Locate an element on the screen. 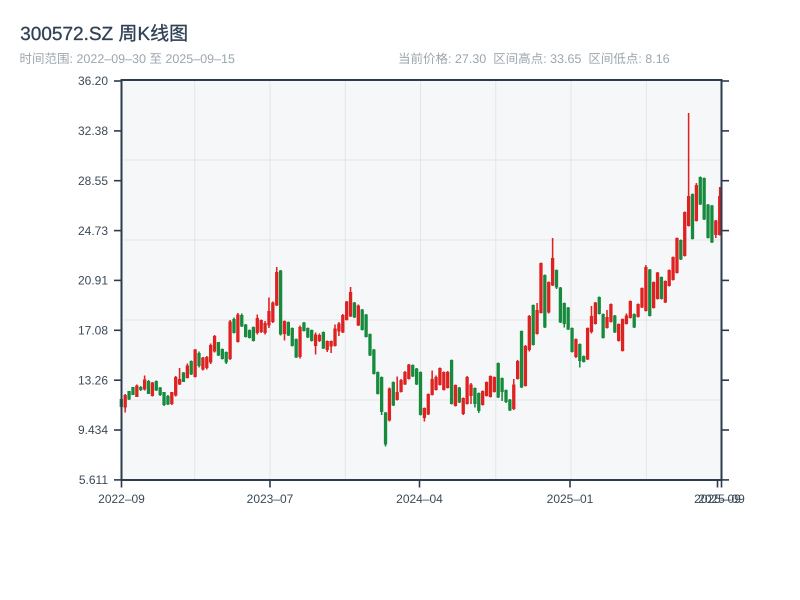  svg-text: 2024–04 is located at coordinates (419, 499).